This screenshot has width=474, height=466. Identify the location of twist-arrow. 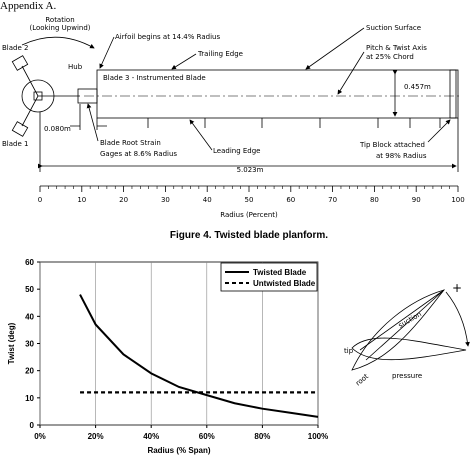
(457, 319).